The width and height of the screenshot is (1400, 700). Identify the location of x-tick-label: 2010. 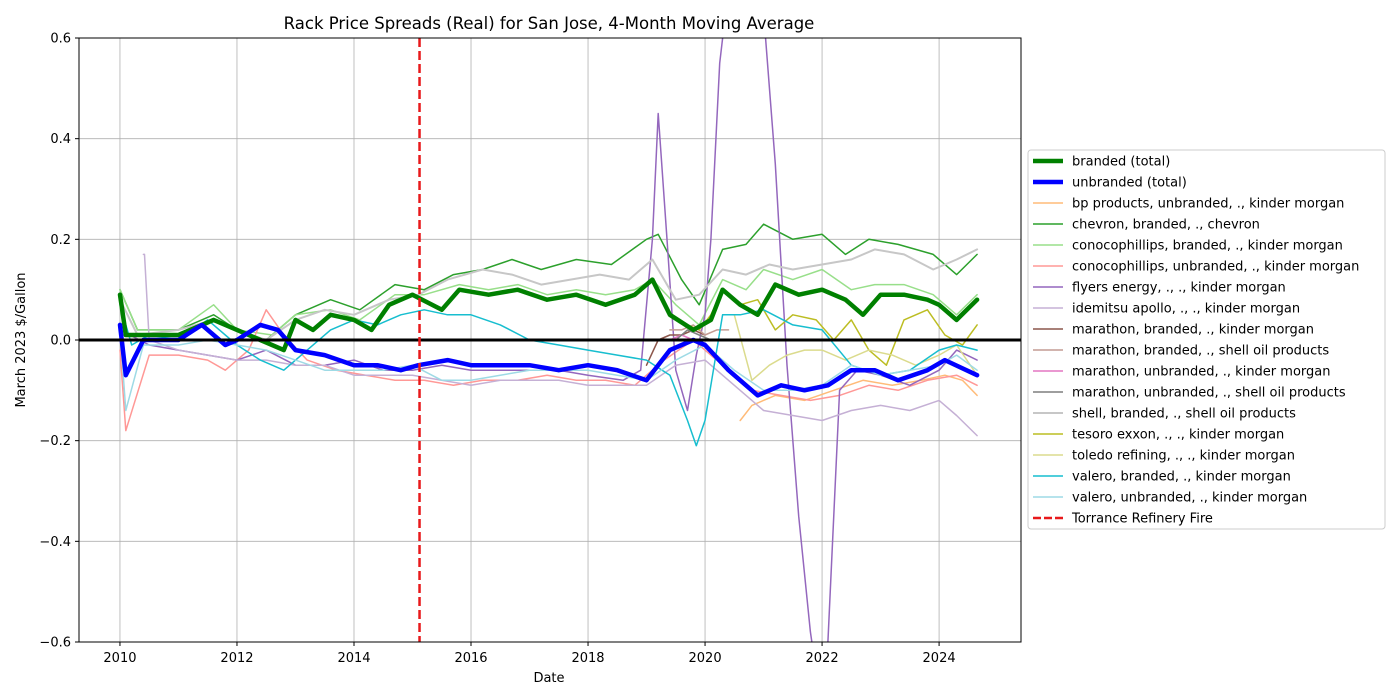
(119, 658).